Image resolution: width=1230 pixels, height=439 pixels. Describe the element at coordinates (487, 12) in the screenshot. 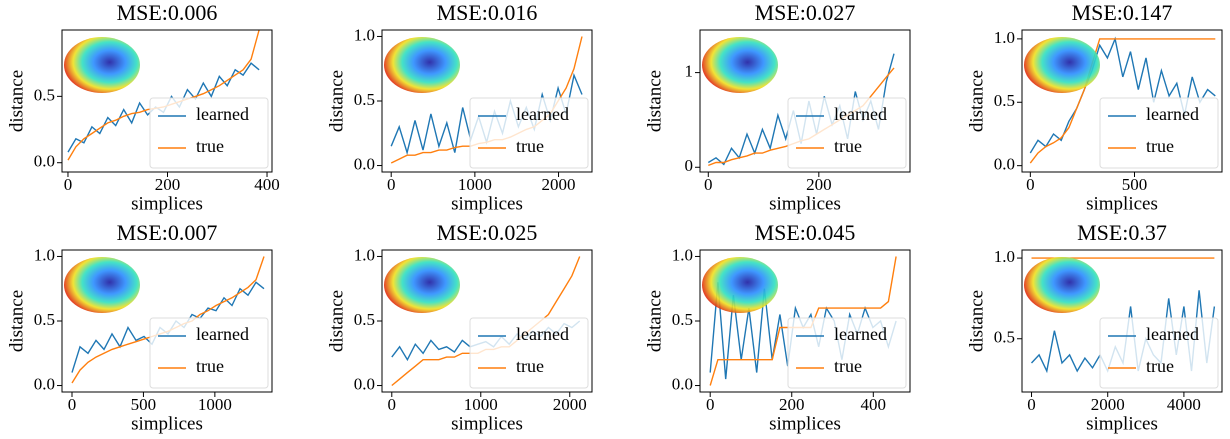

I see `chart-title: MSE:0.016` at that location.